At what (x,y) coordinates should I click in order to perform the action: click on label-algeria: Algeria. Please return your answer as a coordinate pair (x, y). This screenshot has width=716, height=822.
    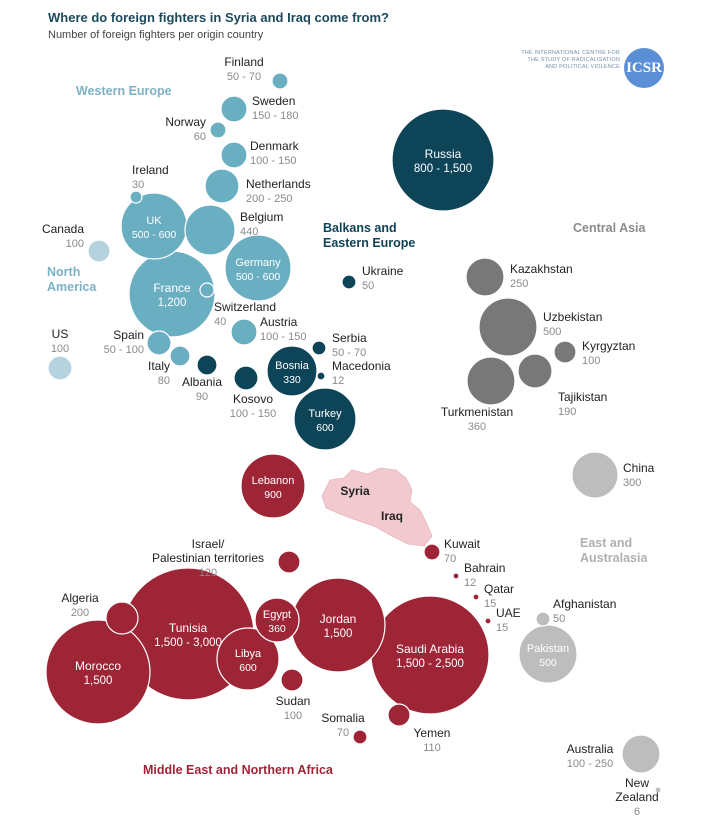
    Looking at the image, I should click on (80, 598).